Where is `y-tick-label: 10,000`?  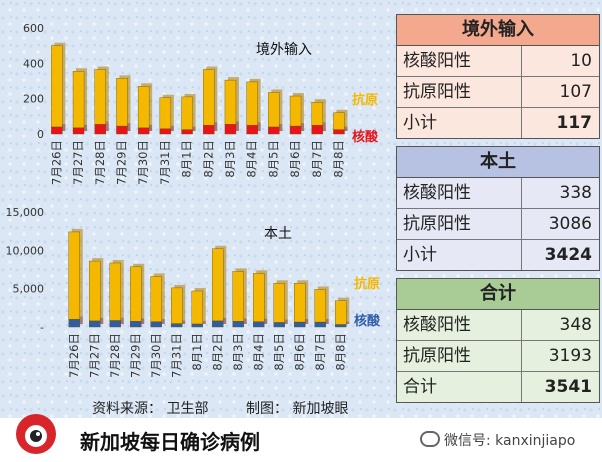
y-tick-label: 10,000 is located at coordinates (25, 250).